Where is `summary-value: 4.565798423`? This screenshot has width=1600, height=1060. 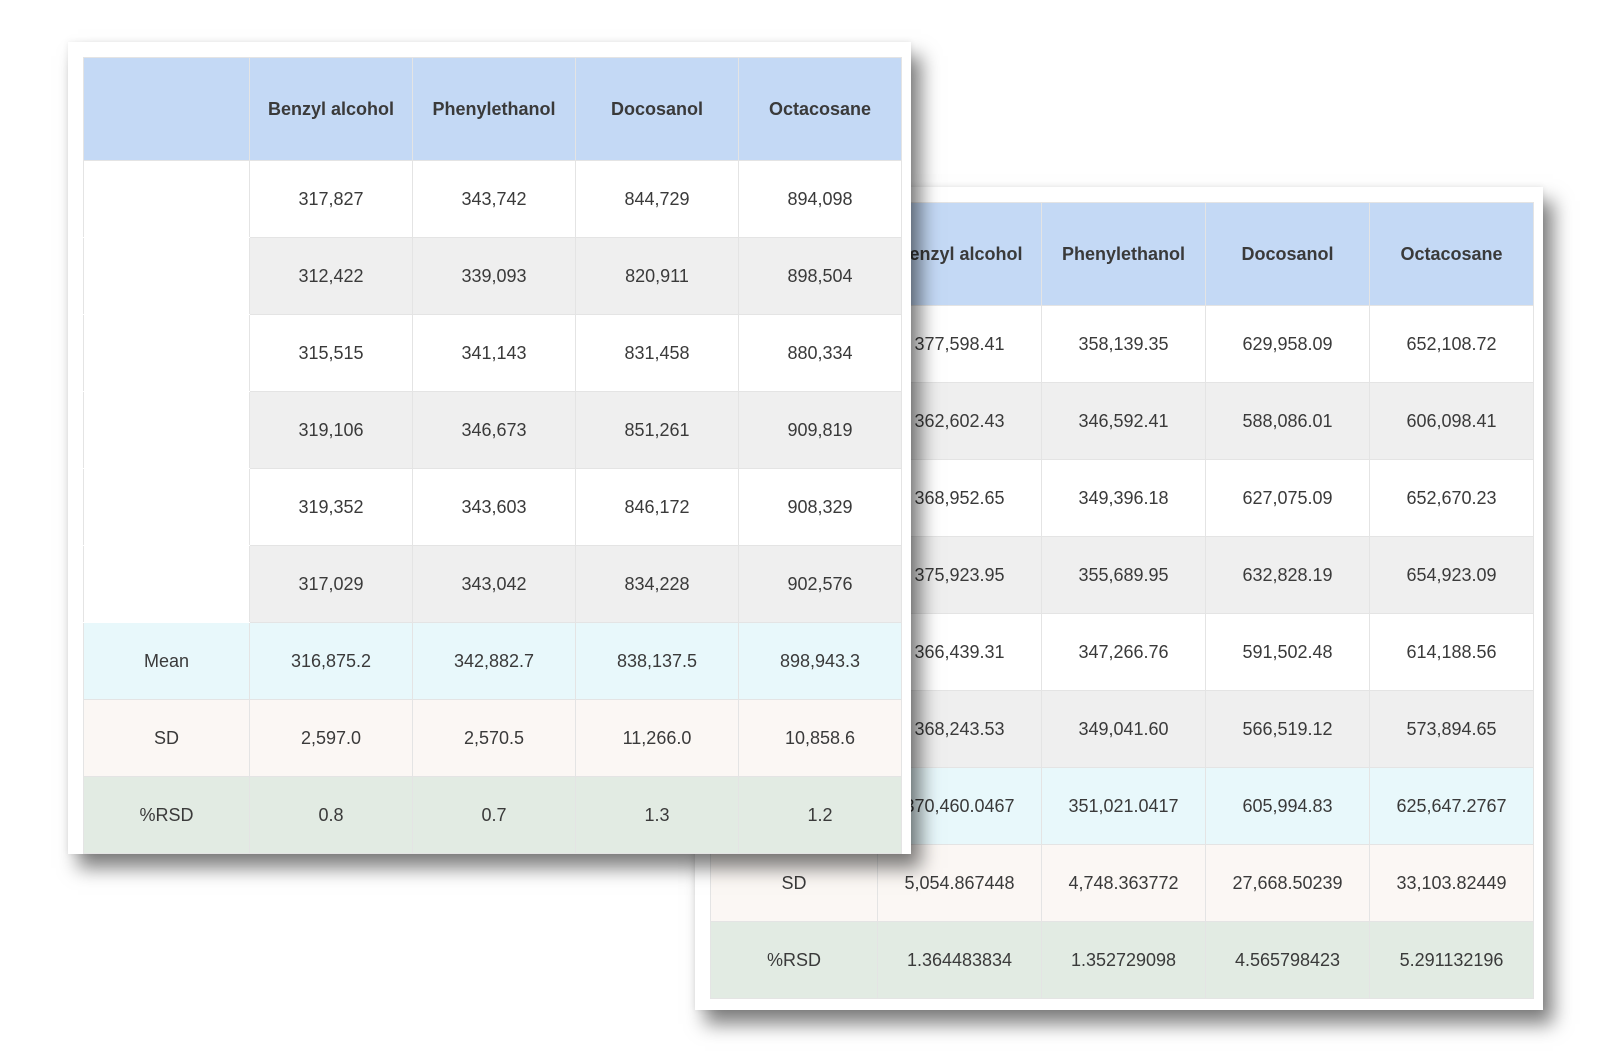 summary-value: 4.565798423 is located at coordinates (1287, 960).